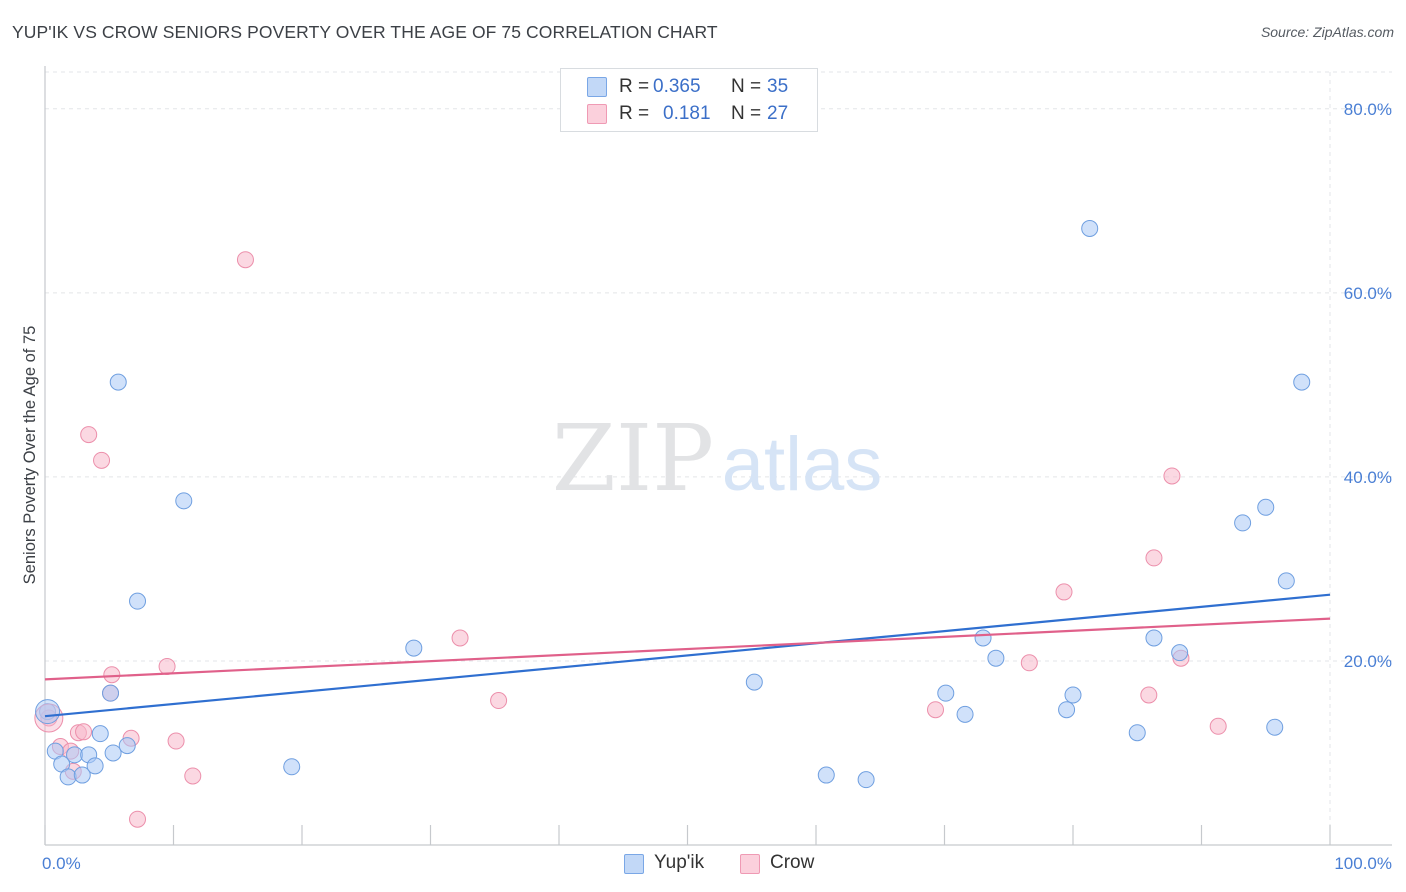  Describe the element at coordinates (1363, 863) in the screenshot. I see `x-tick-label: 100.0%` at that location.